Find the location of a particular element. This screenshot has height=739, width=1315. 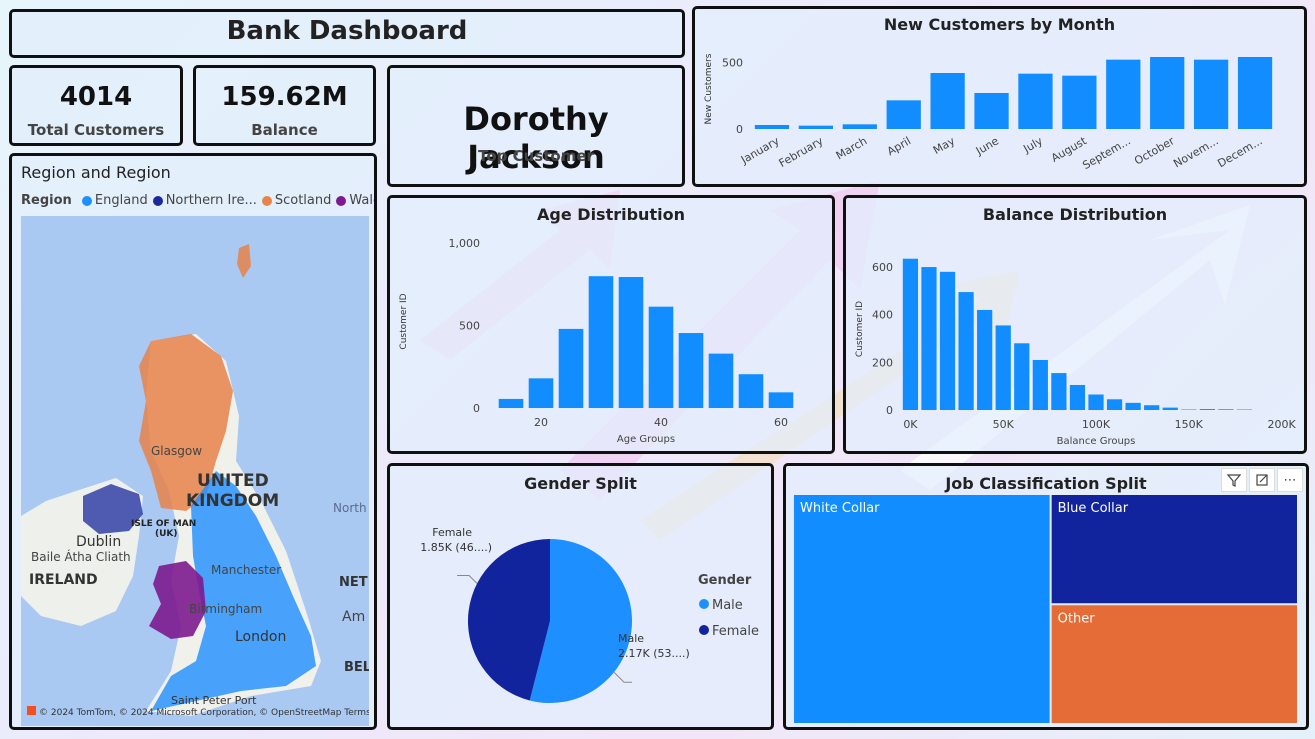

map-legend-label: Scotland is located at coordinates (303, 200).